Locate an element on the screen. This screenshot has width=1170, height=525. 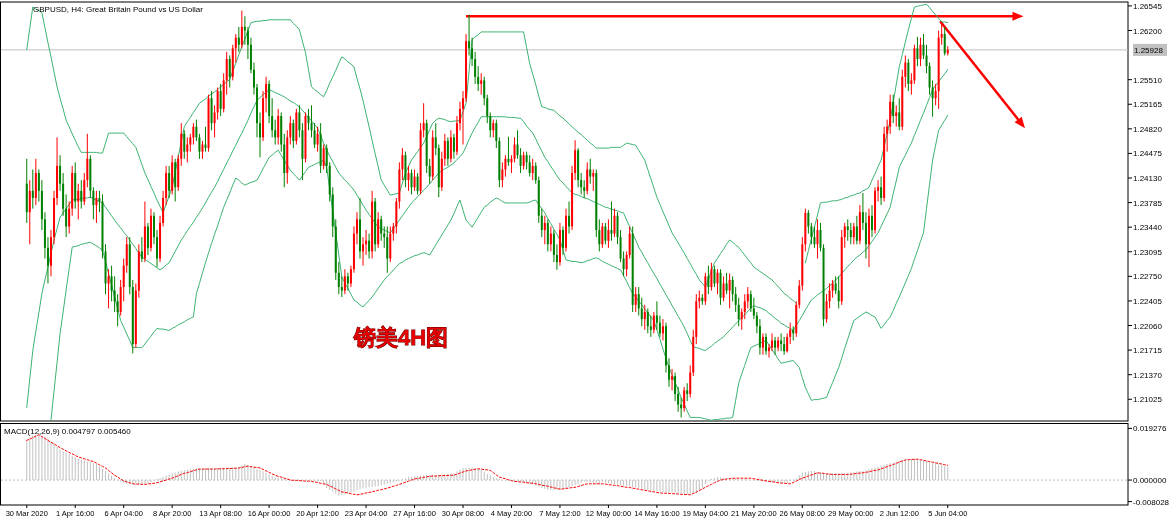
y-tick-label: 1.23095 is located at coordinates (1148, 252).